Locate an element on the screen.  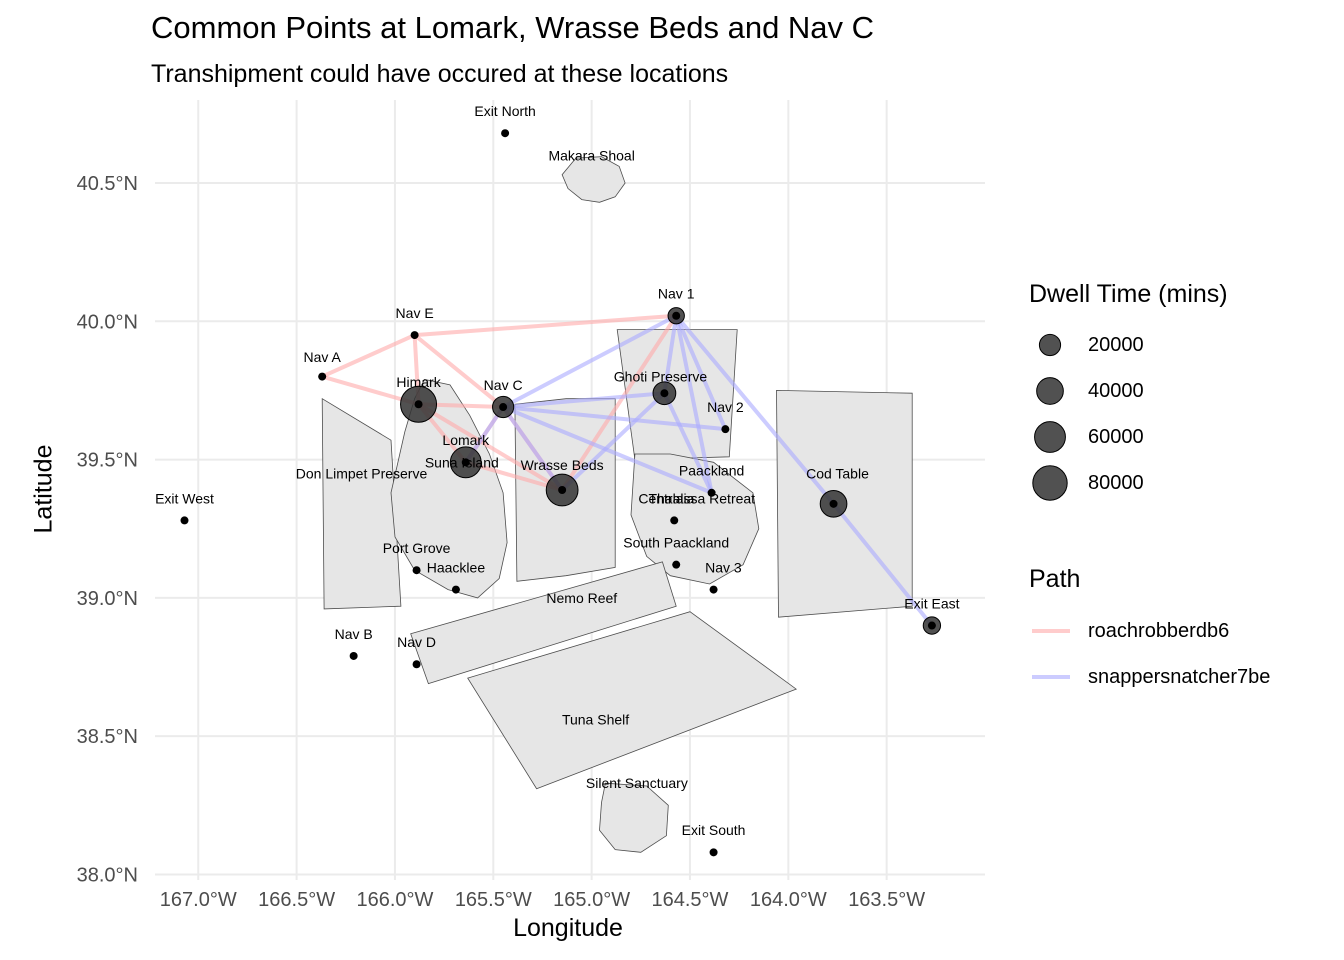
legend-size-label: 80000 is located at coordinates (1116, 483).